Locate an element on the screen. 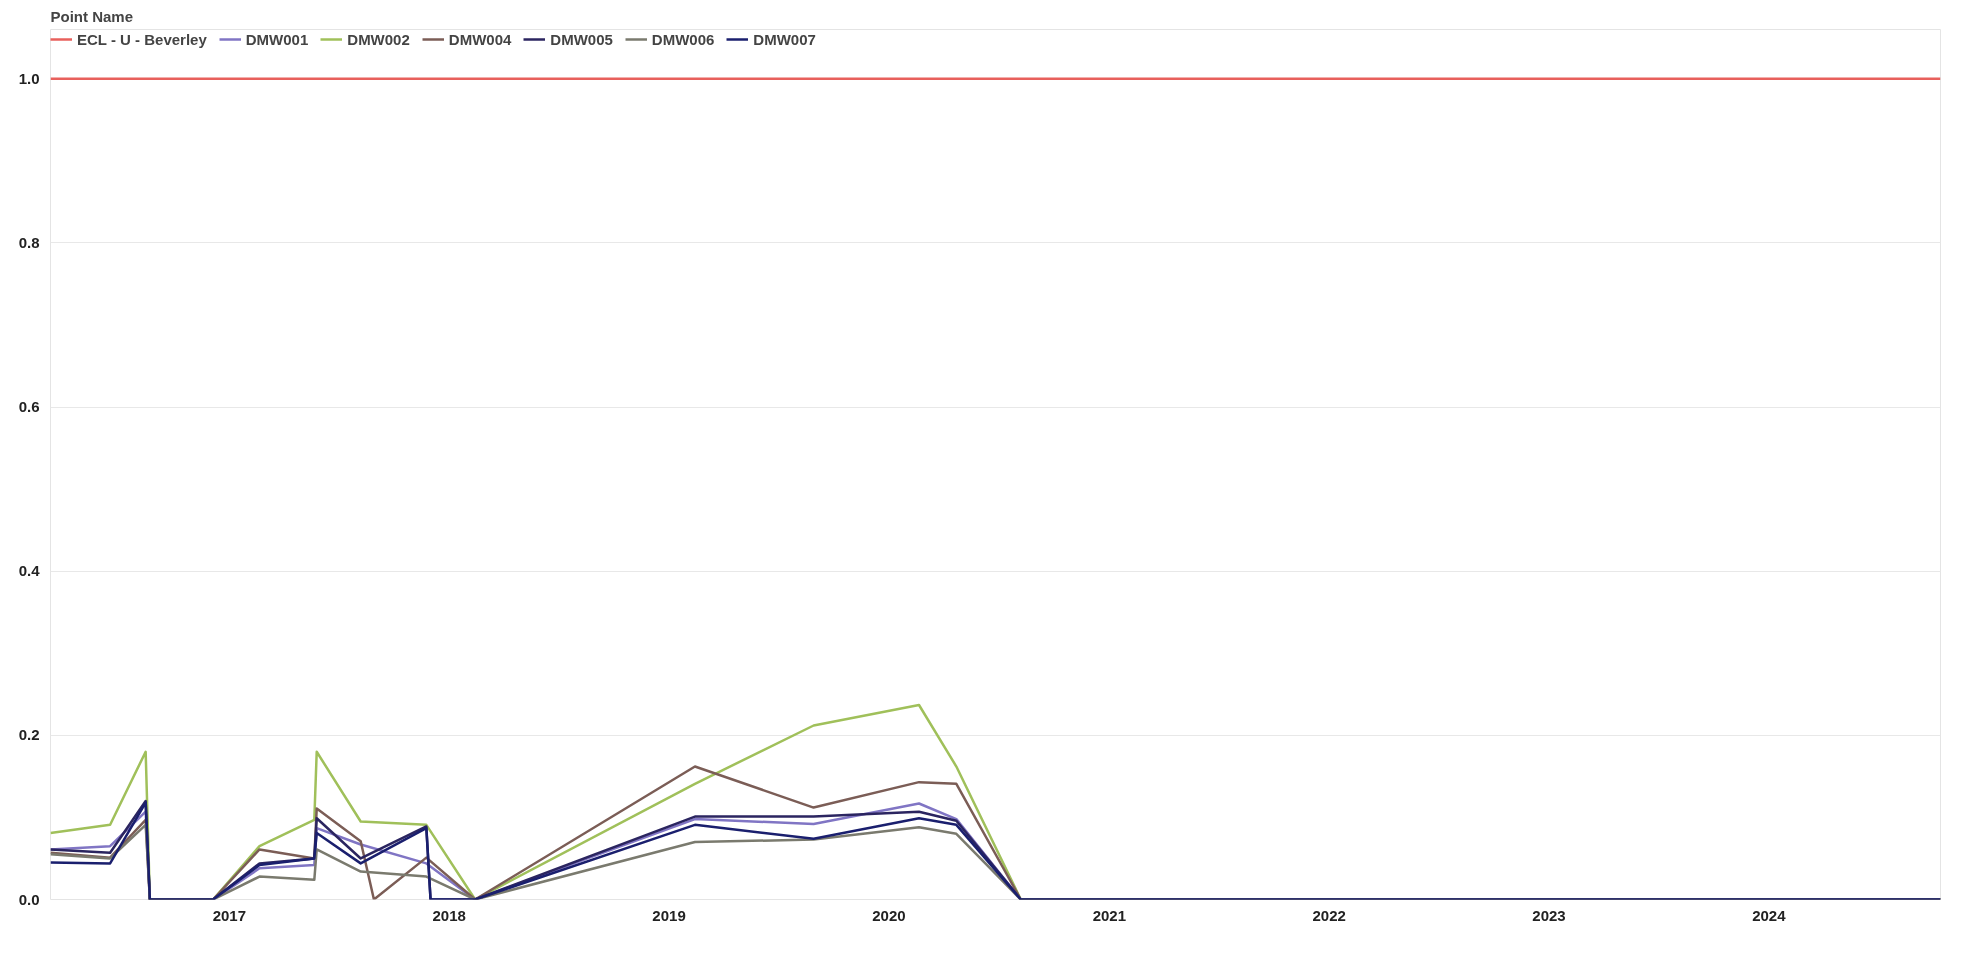 The image size is (1984, 966). y-tick-label: 1.0 is located at coordinates (29, 78).